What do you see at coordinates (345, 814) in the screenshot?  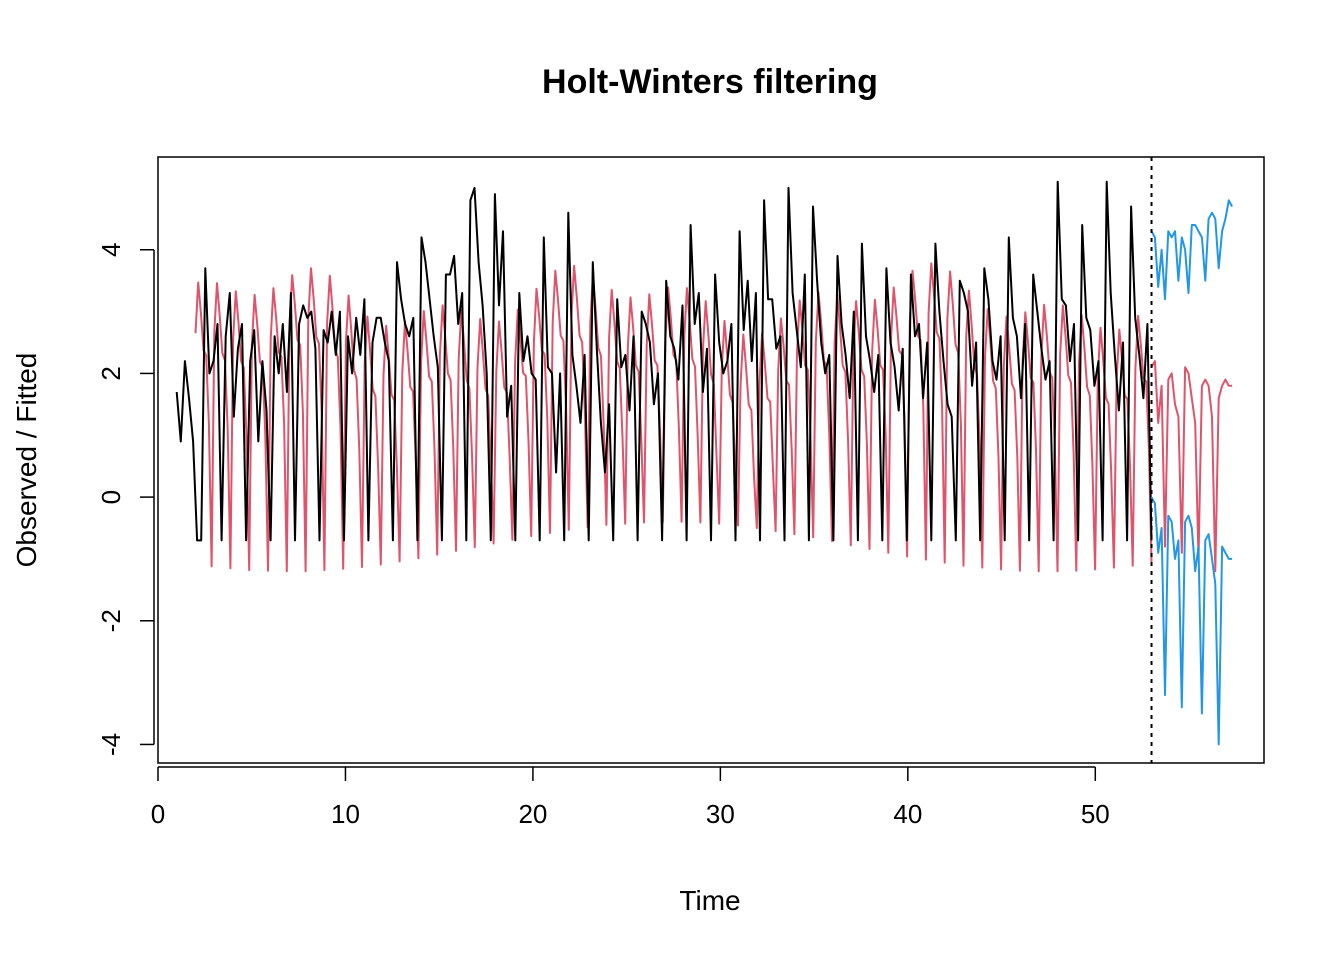 I see `x-tick-label: 10` at bounding box center [345, 814].